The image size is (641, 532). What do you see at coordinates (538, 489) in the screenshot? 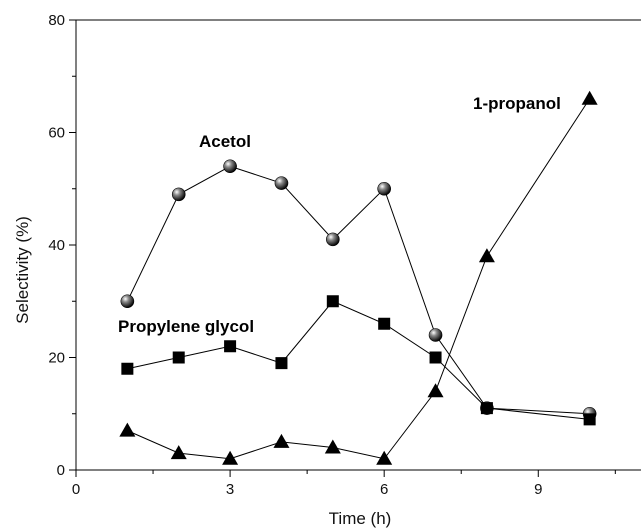
I see `x-tick-label: 9` at bounding box center [538, 489].